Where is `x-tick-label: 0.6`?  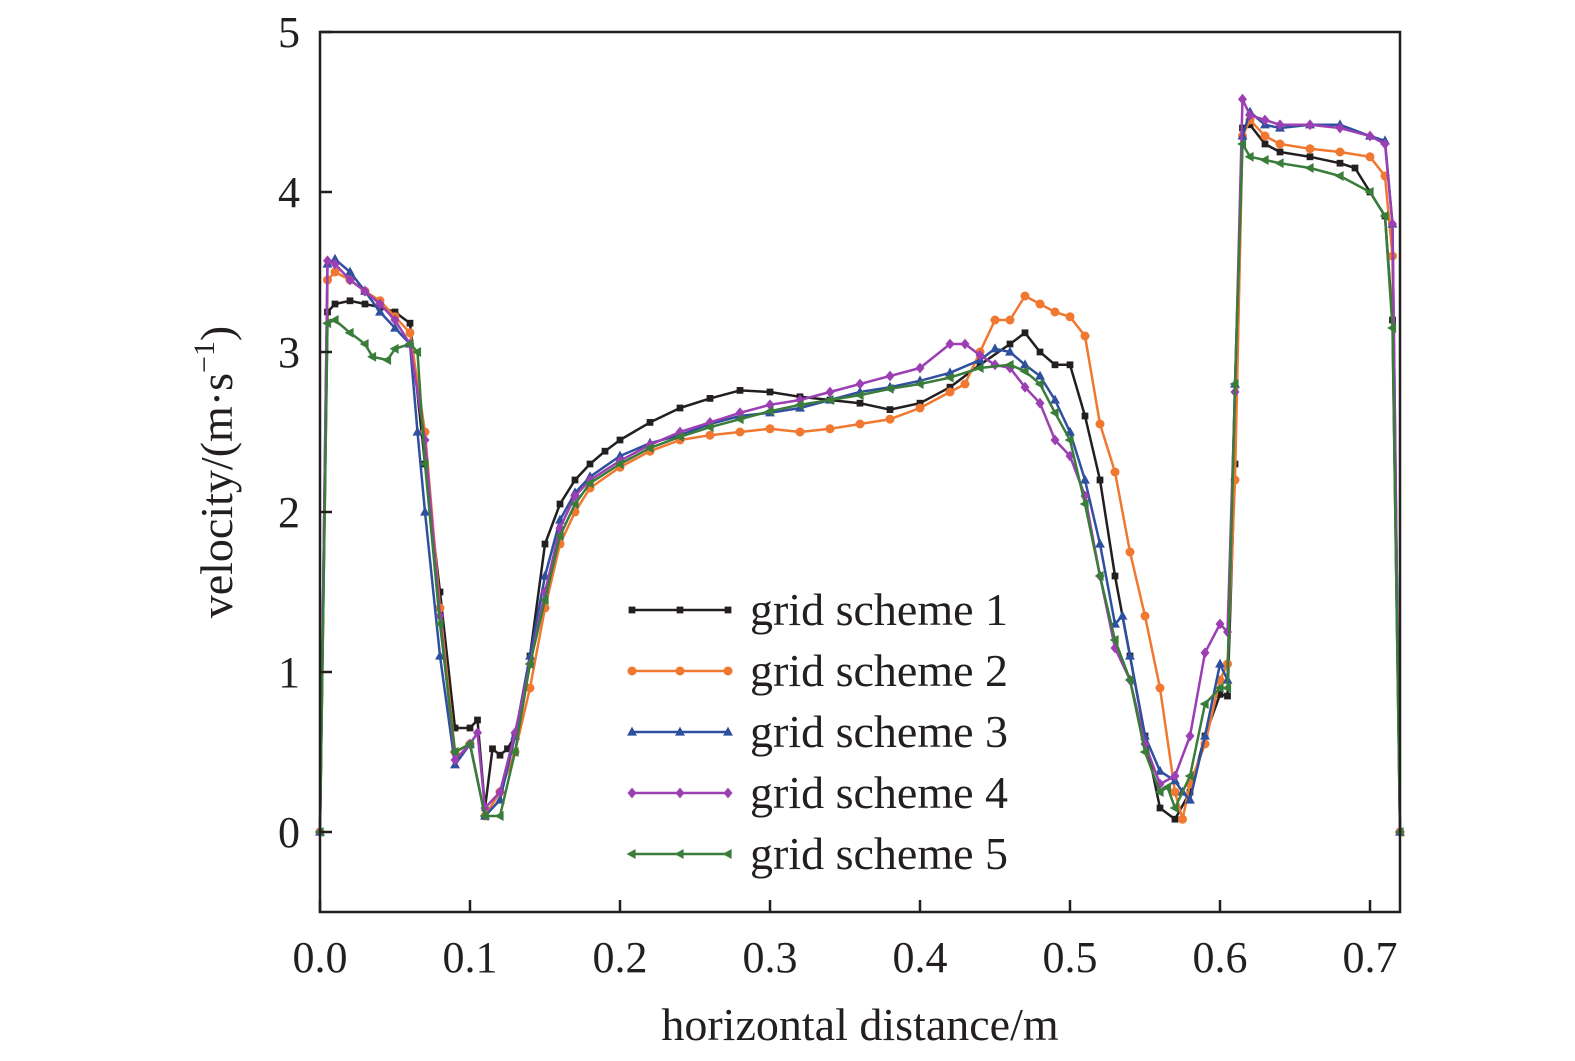 x-tick-label: 0.6 is located at coordinates (1220, 957).